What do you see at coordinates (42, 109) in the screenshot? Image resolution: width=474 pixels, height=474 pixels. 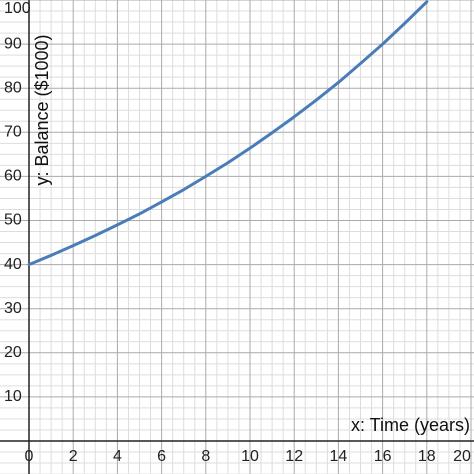 I see `y-axis-title: y: Balance ($1000)` at bounding box center [42, 109].